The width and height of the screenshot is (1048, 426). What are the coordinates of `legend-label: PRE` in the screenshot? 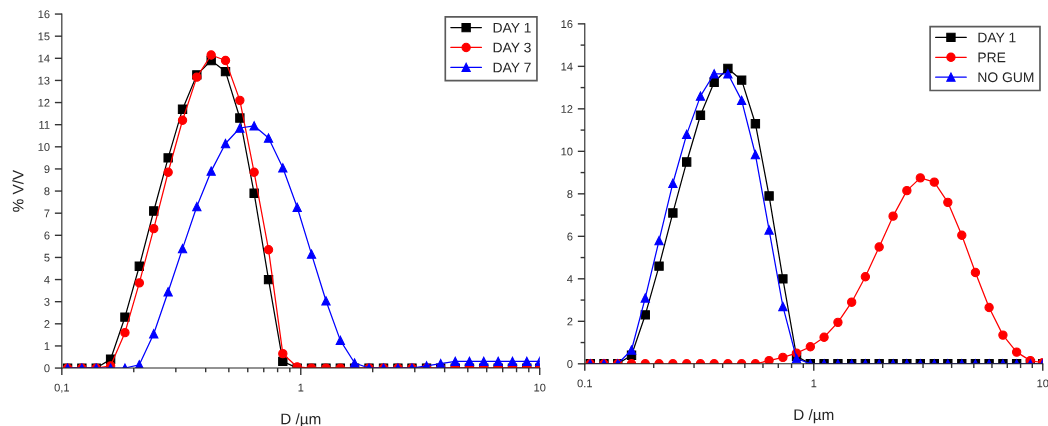 It's located at (992, 57).